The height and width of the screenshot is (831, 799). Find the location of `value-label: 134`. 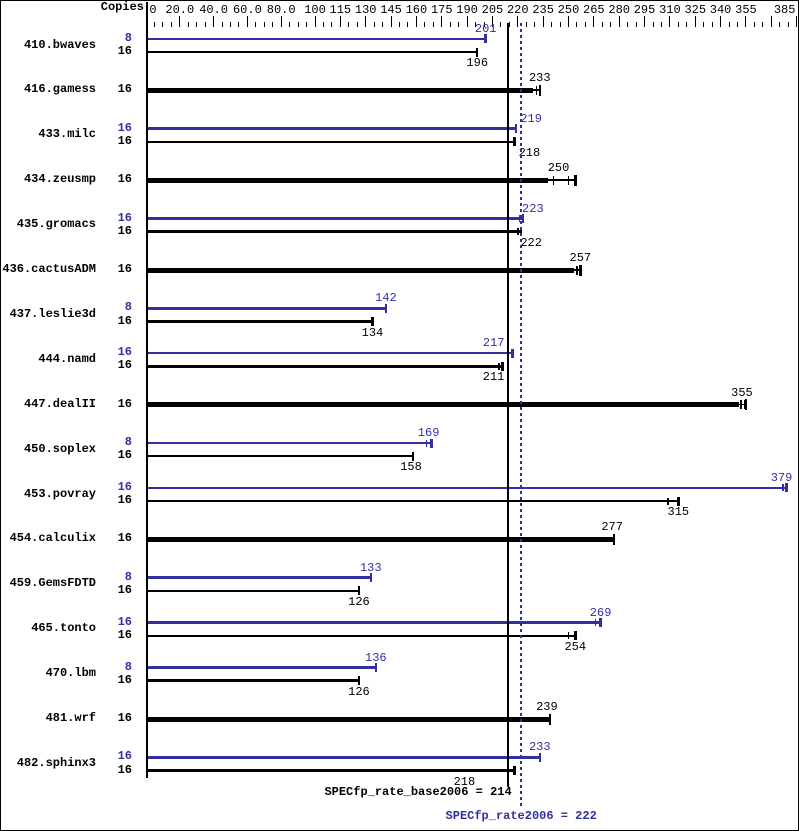

value-label: 134 is located at coordinates (372, 332).